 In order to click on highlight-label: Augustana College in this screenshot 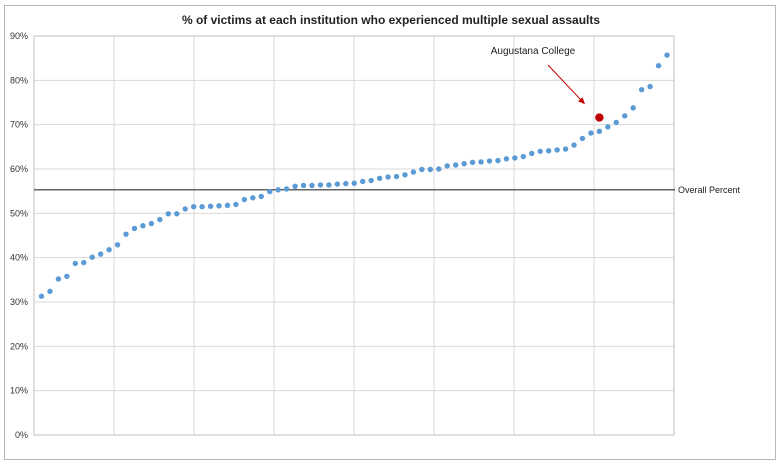, I will do `click(533, 51)`.